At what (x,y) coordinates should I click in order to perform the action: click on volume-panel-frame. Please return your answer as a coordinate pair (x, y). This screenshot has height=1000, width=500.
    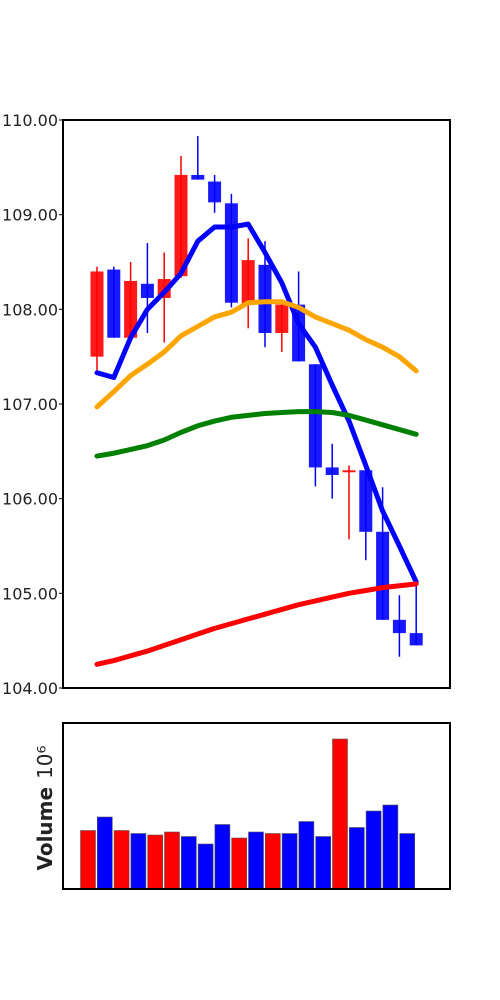
    Looking at the image, I should click on (256, 806).